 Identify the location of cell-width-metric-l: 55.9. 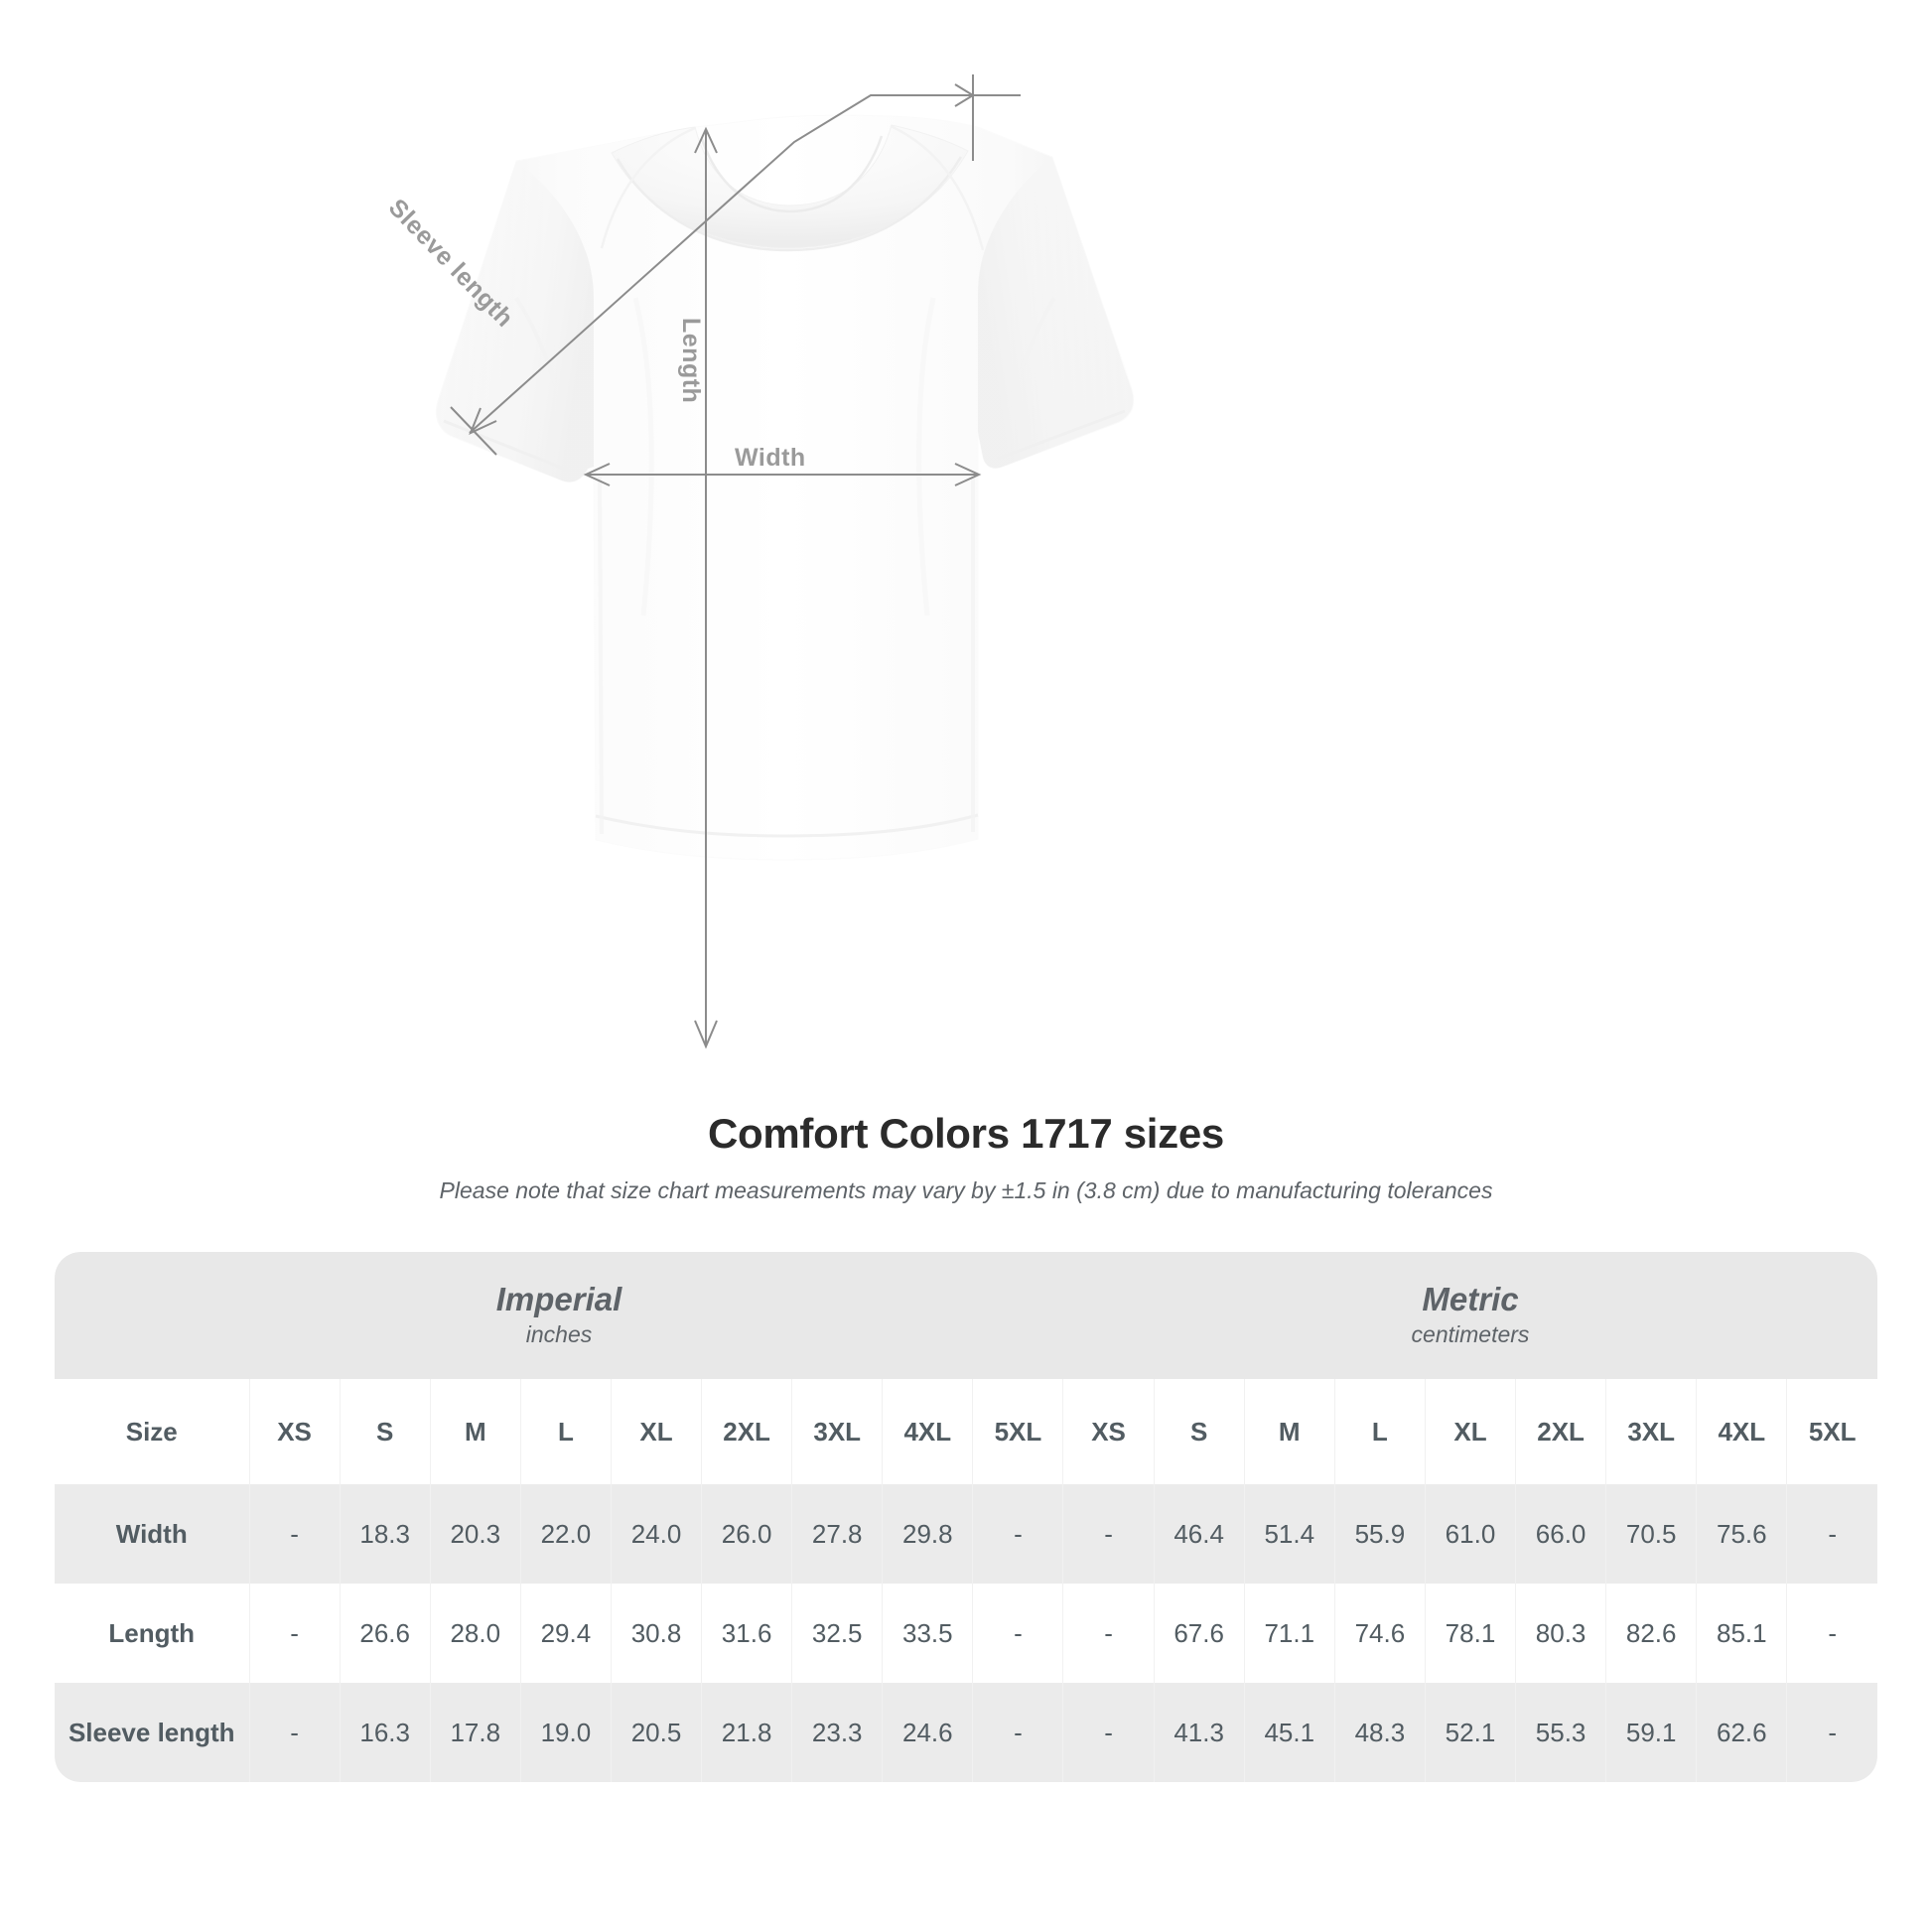
(1380, 1534).